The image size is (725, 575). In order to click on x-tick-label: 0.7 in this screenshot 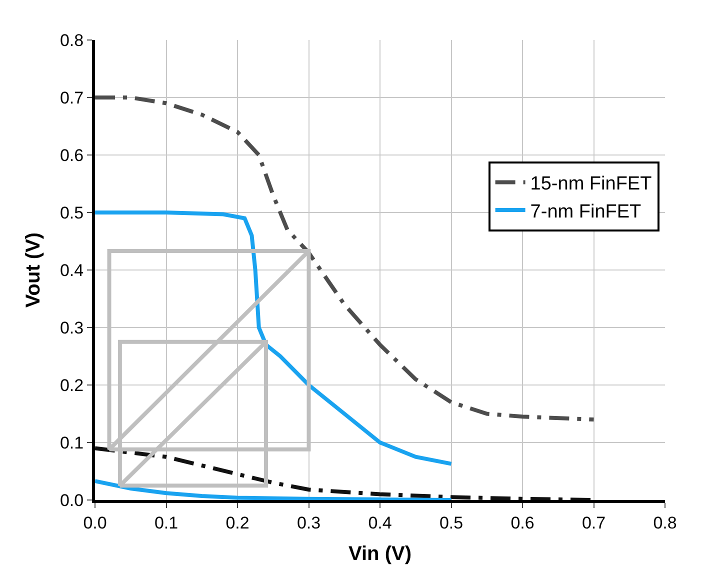, I will do `click(594, 522)`.